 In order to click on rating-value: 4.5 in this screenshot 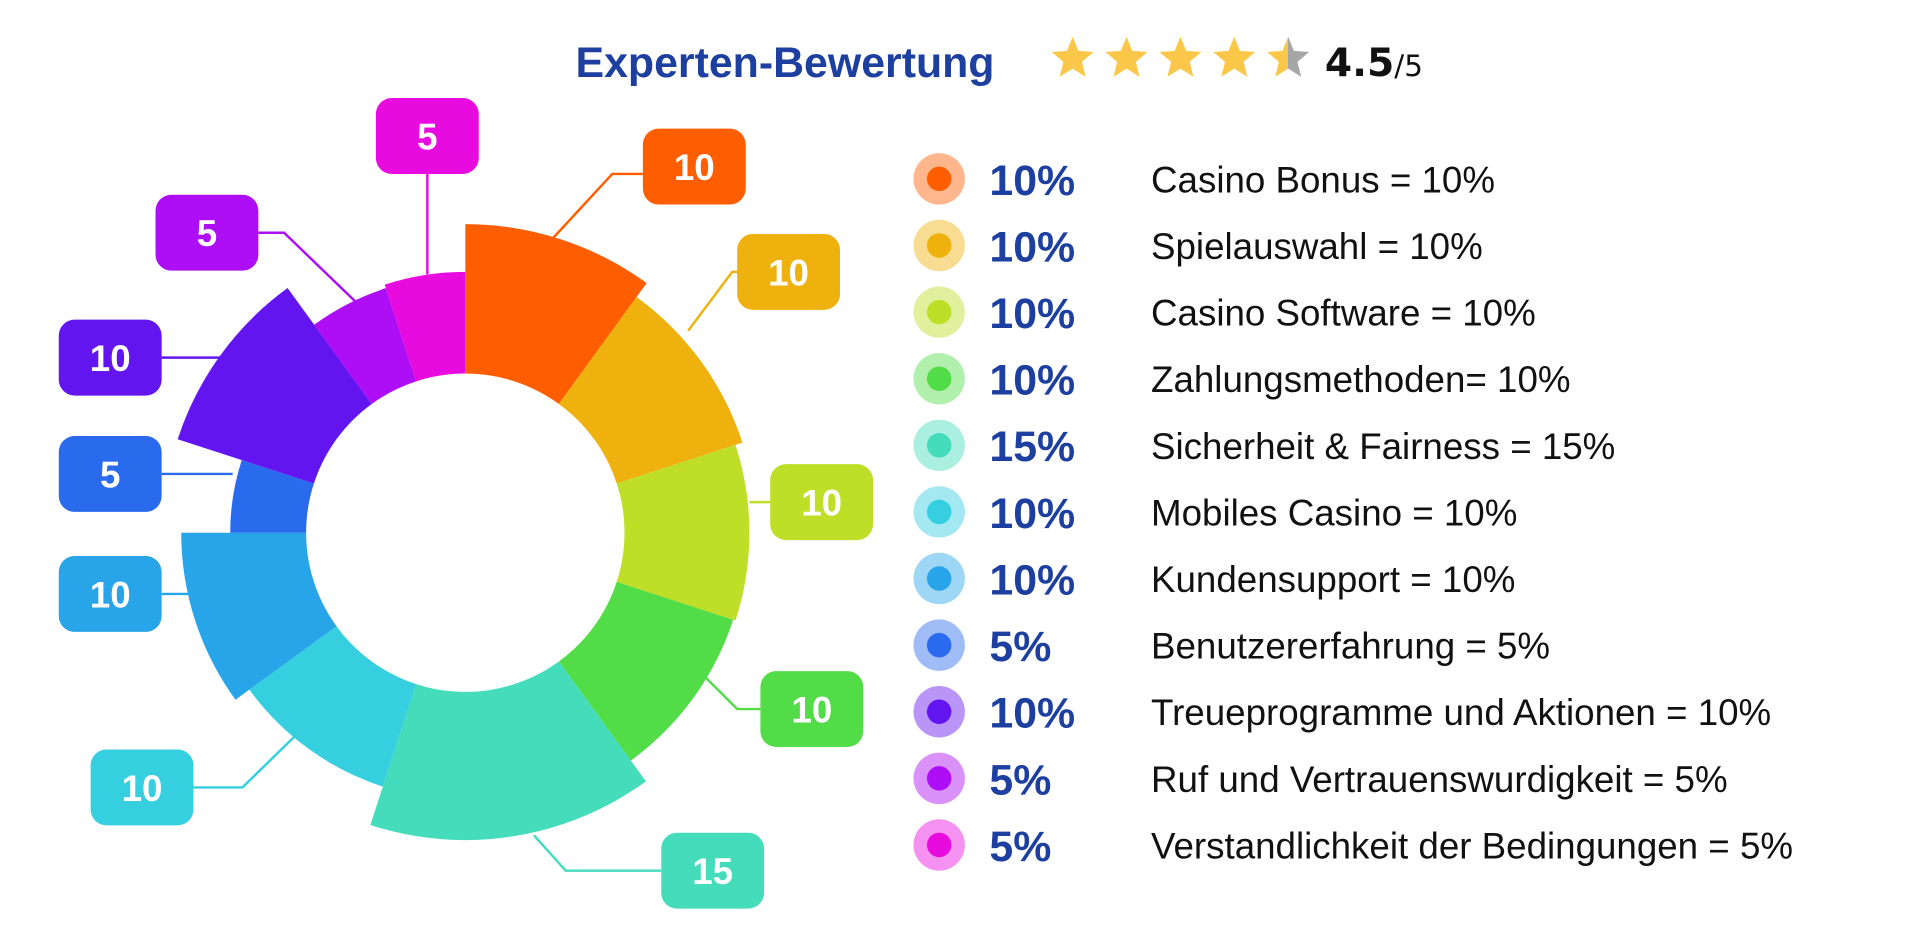, I will do `click(1359, 63)`.